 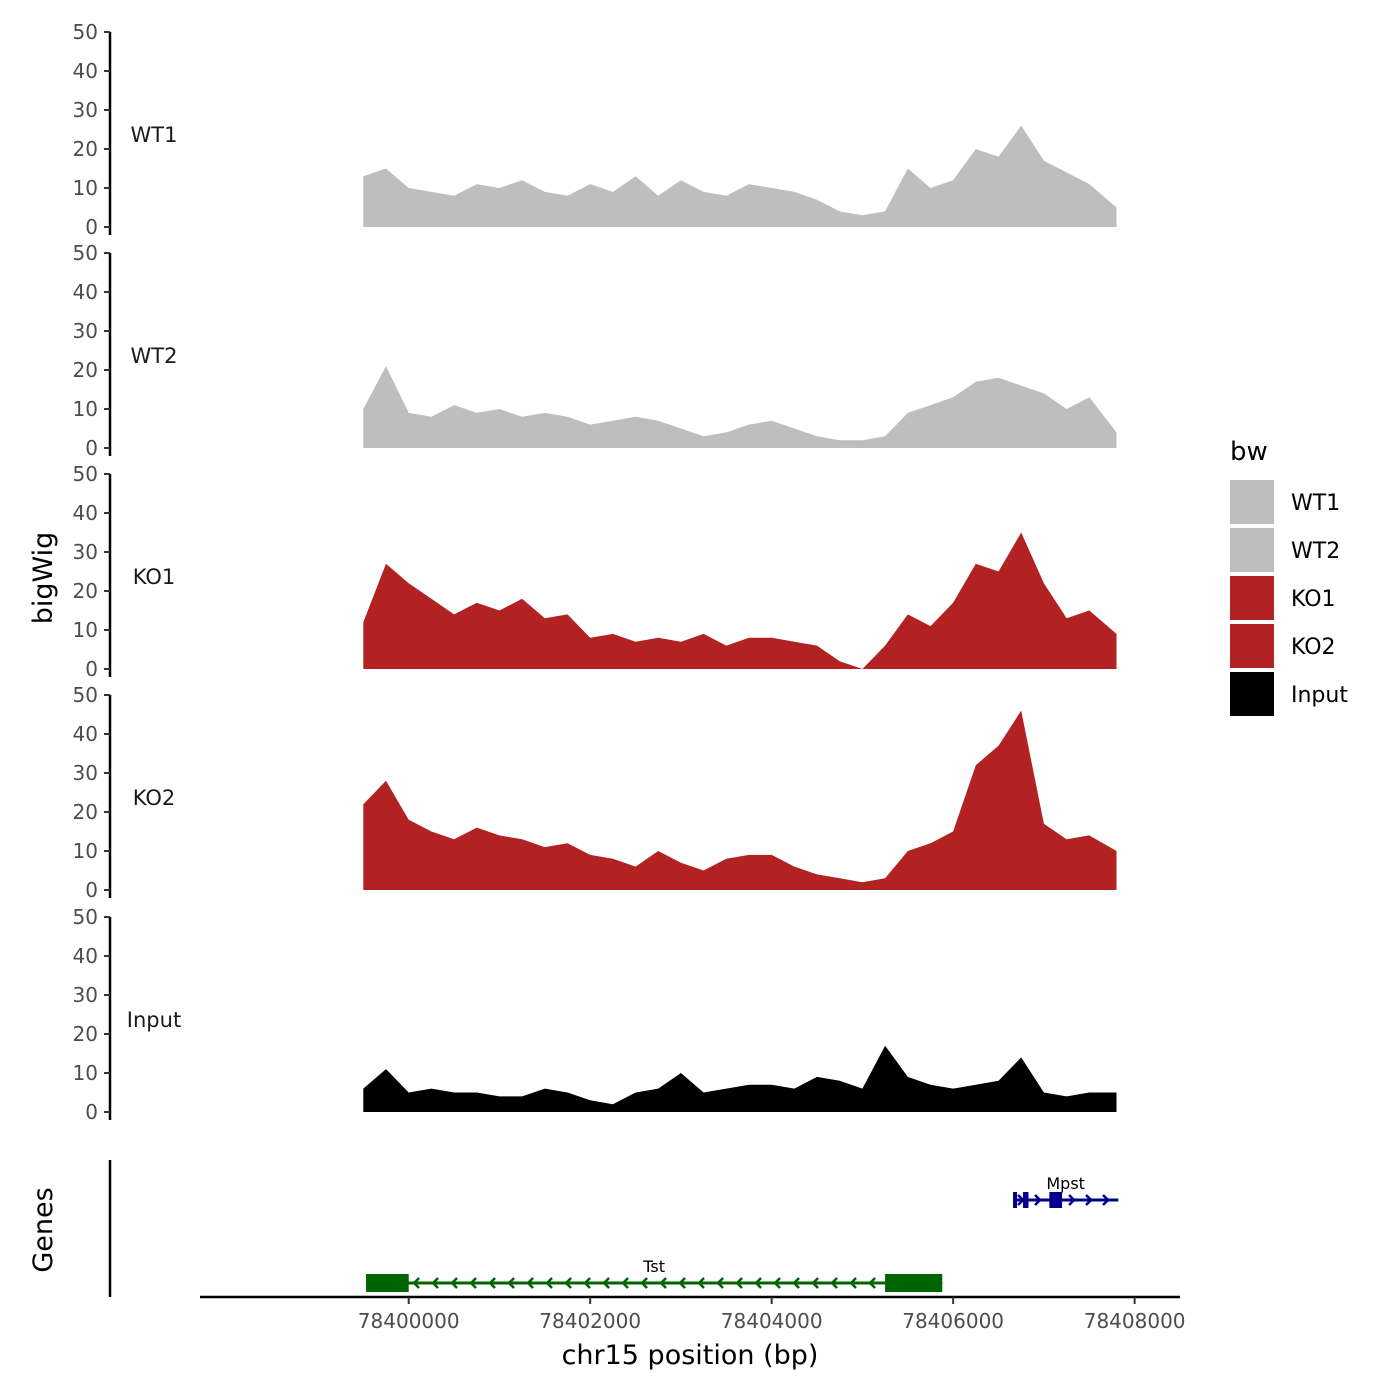 I want to click on y-axis-title: bigWig, so click(x=43, y=578).